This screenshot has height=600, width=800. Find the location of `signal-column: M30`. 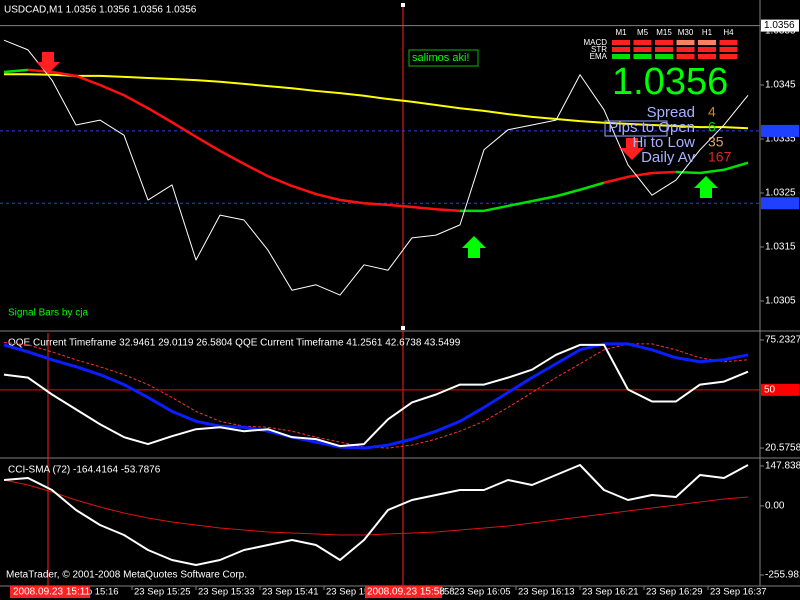

signal-column: M30 is located at coordinates (686, 32).